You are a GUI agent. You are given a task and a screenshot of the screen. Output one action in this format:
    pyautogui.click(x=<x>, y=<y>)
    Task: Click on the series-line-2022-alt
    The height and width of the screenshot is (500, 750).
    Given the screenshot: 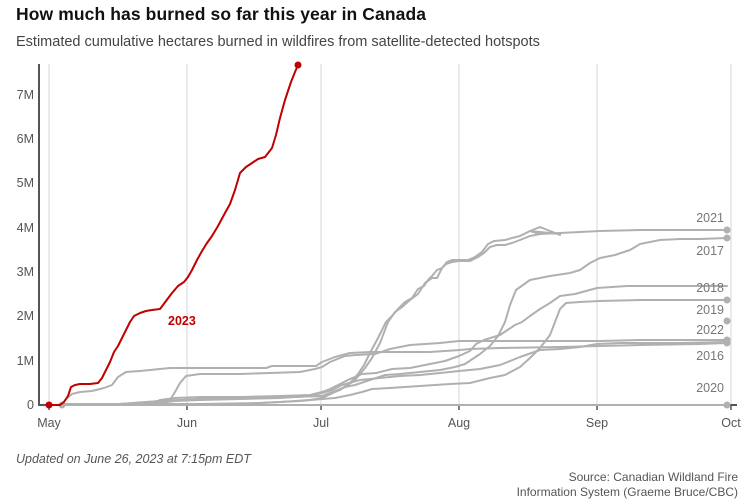 What is the action you would take?
    pyautogui.click(x=394, y=373)
    